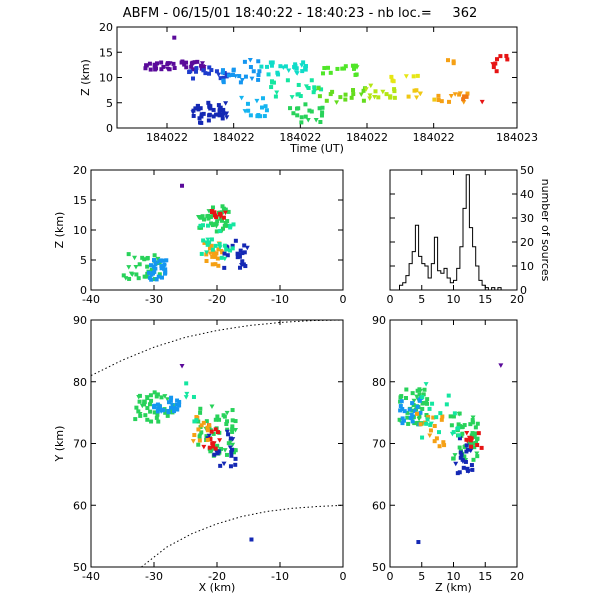 Image resolution: width=600 pixels, height=600 pixels. I want to click on y-tick-label: 5, so click(83, 260).